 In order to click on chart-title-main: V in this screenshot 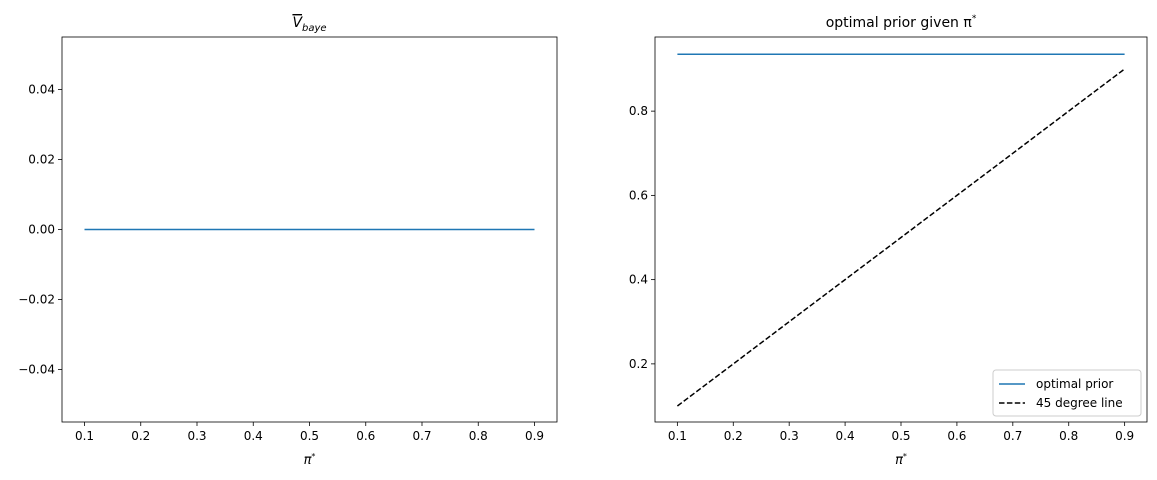, I will do `click(297, 23)`.